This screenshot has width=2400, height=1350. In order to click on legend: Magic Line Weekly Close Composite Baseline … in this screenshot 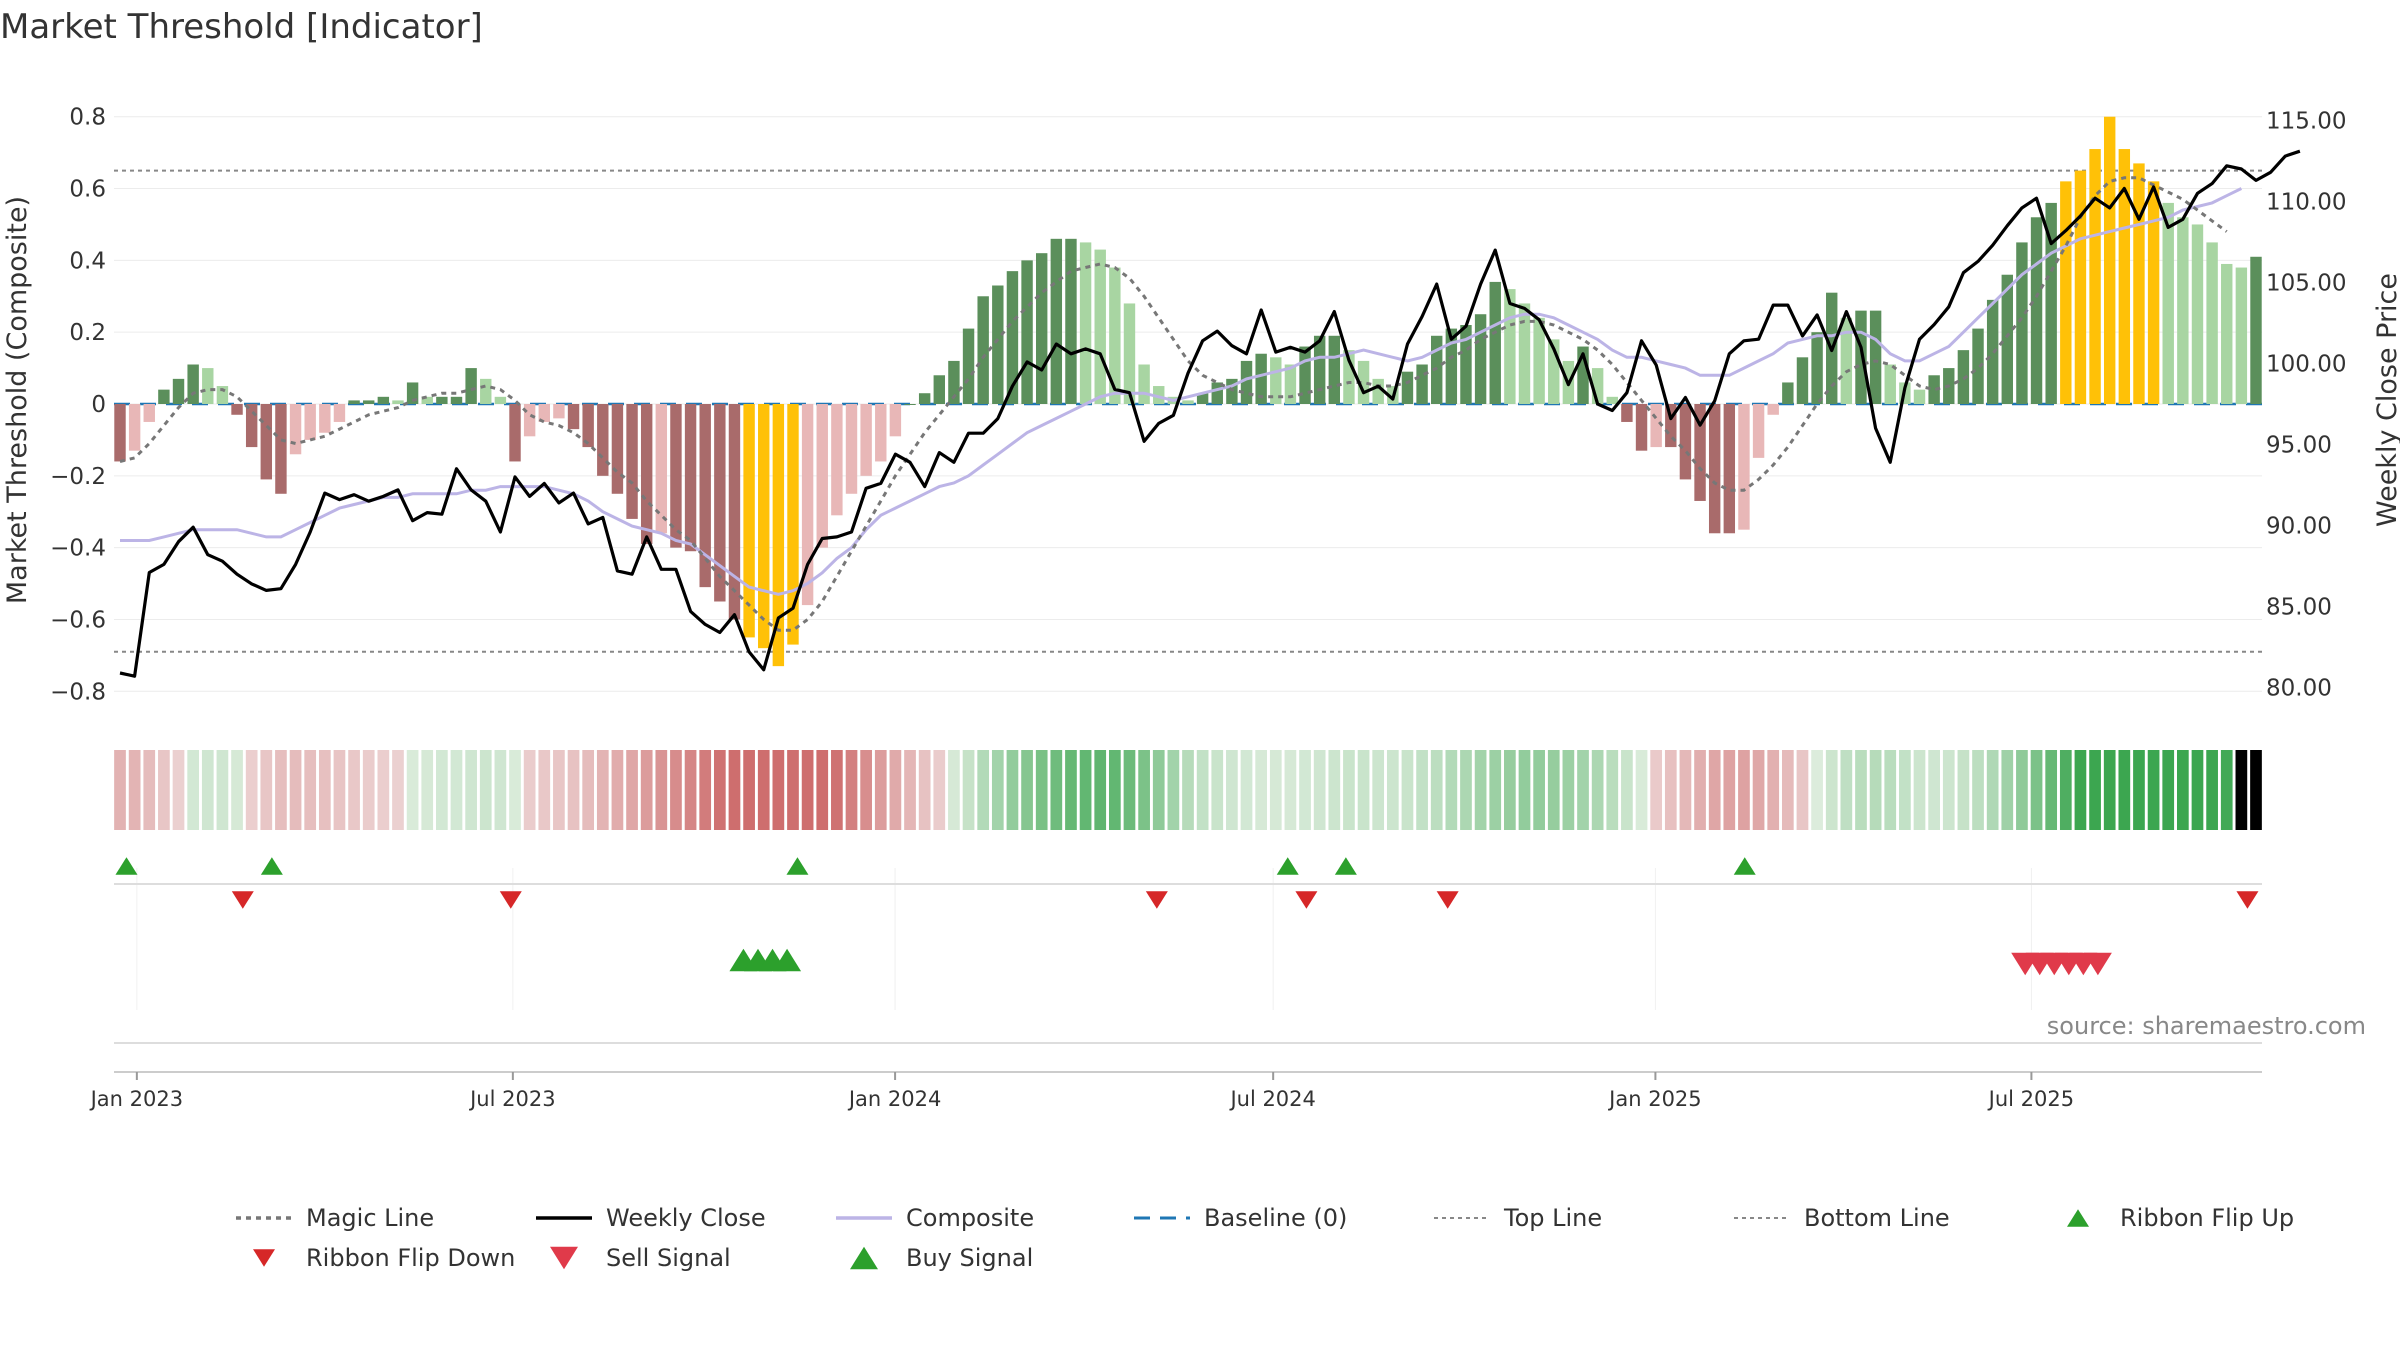, I will do `click(1265, 1238)`.